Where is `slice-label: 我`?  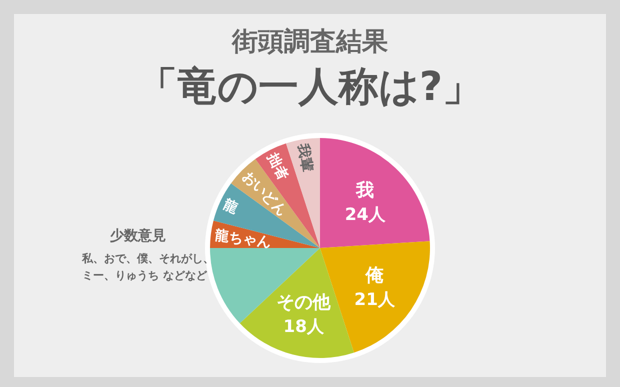
slice-label: 我 is located at coordinates (364, 190).